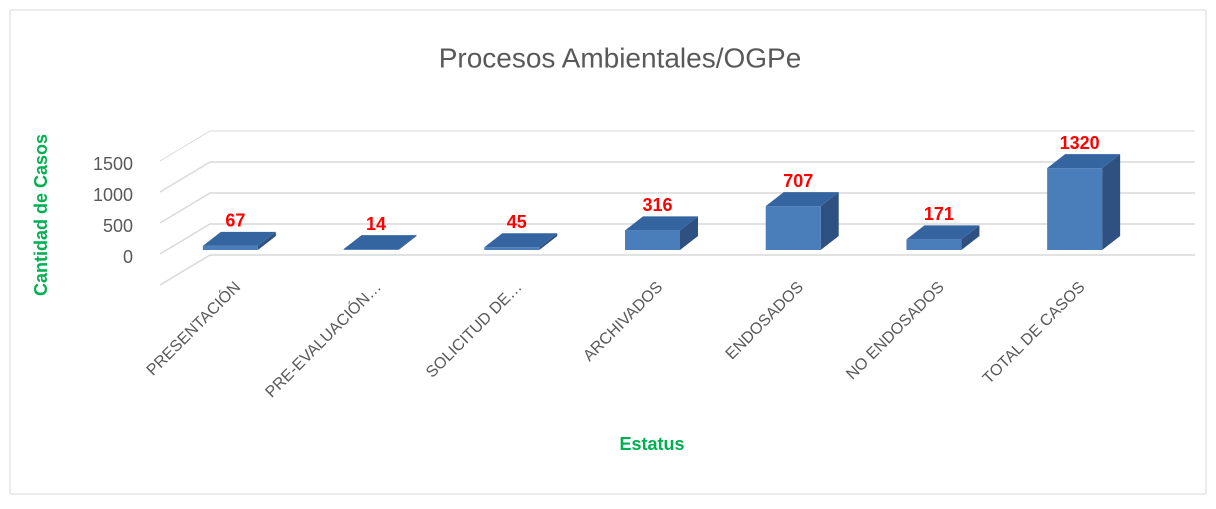  What do you see at coordinates (41, 215) in the screenshot?
I see `y-axis-title: Cantidad de Casos` at bounding box center [41, 215].